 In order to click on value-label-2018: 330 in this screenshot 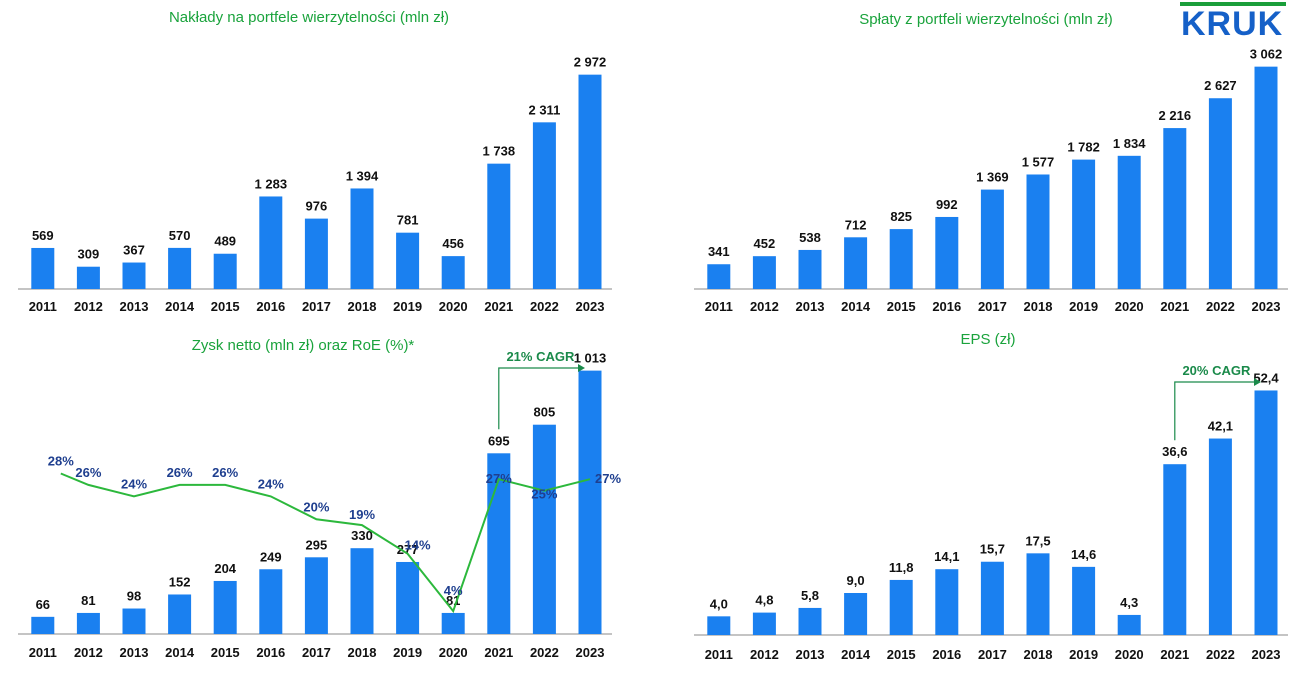, I will do `click(362, 535)`.